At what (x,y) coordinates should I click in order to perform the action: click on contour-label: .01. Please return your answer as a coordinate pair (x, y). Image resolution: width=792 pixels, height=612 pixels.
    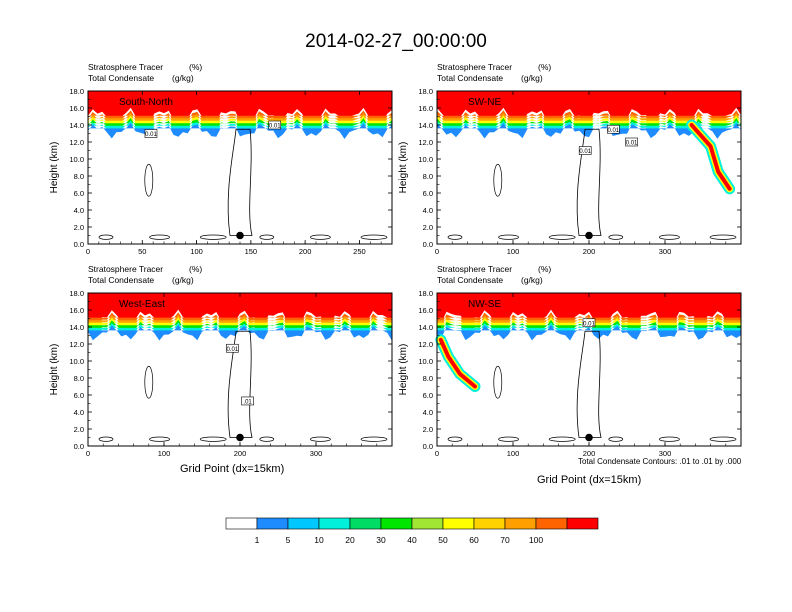
    Looking at the image, I should click on (247, 402).